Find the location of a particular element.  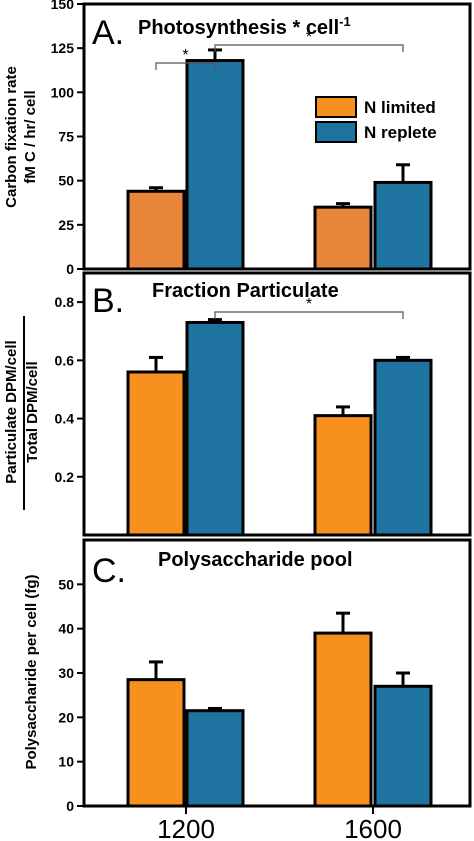

panel-c-bars is located at coordinates (279, 709).